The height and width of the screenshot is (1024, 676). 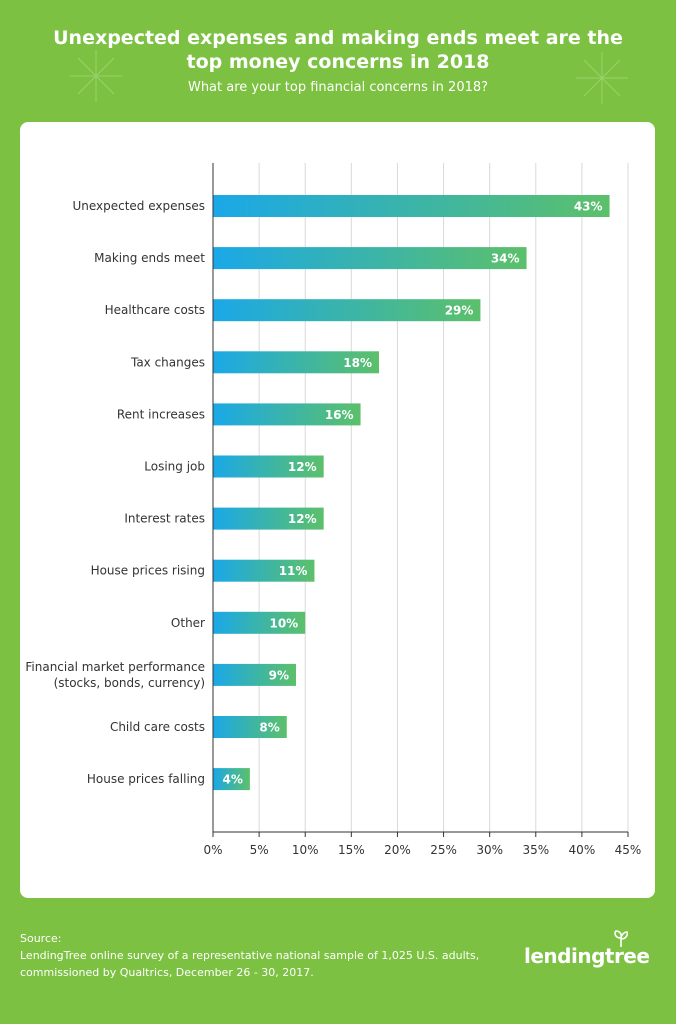 What do you see at coordinates (351, 850) in the screenshot?
I see `x-tick-label: 15%` at bounding box center [351, 850].